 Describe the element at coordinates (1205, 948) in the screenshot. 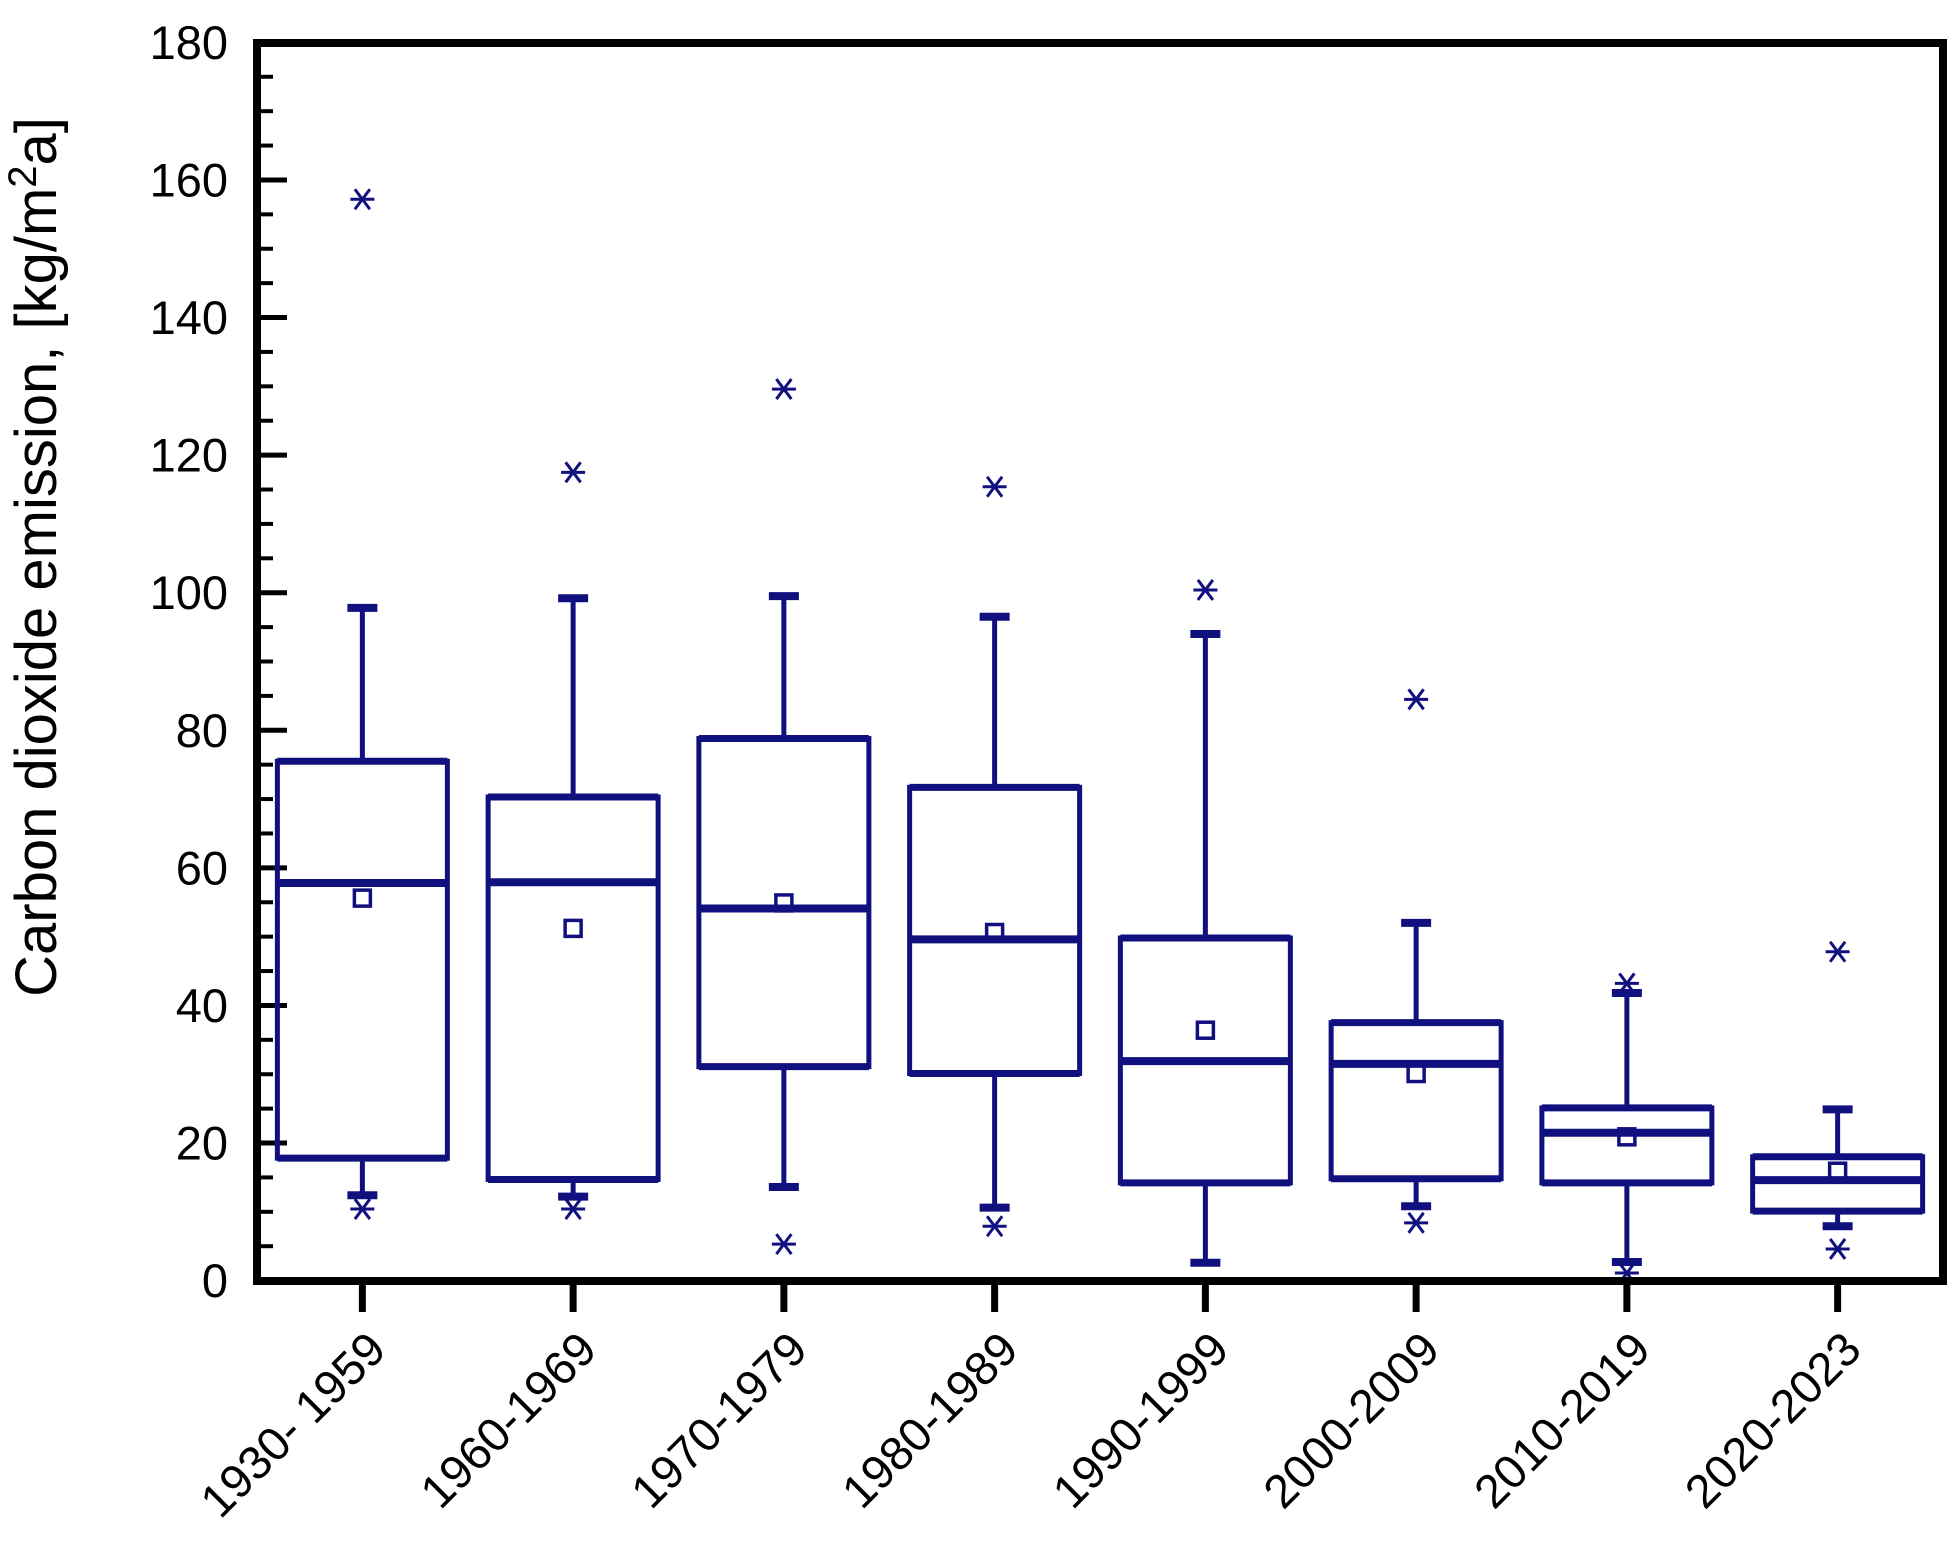

I see `box-group-1990-1999` at that location.